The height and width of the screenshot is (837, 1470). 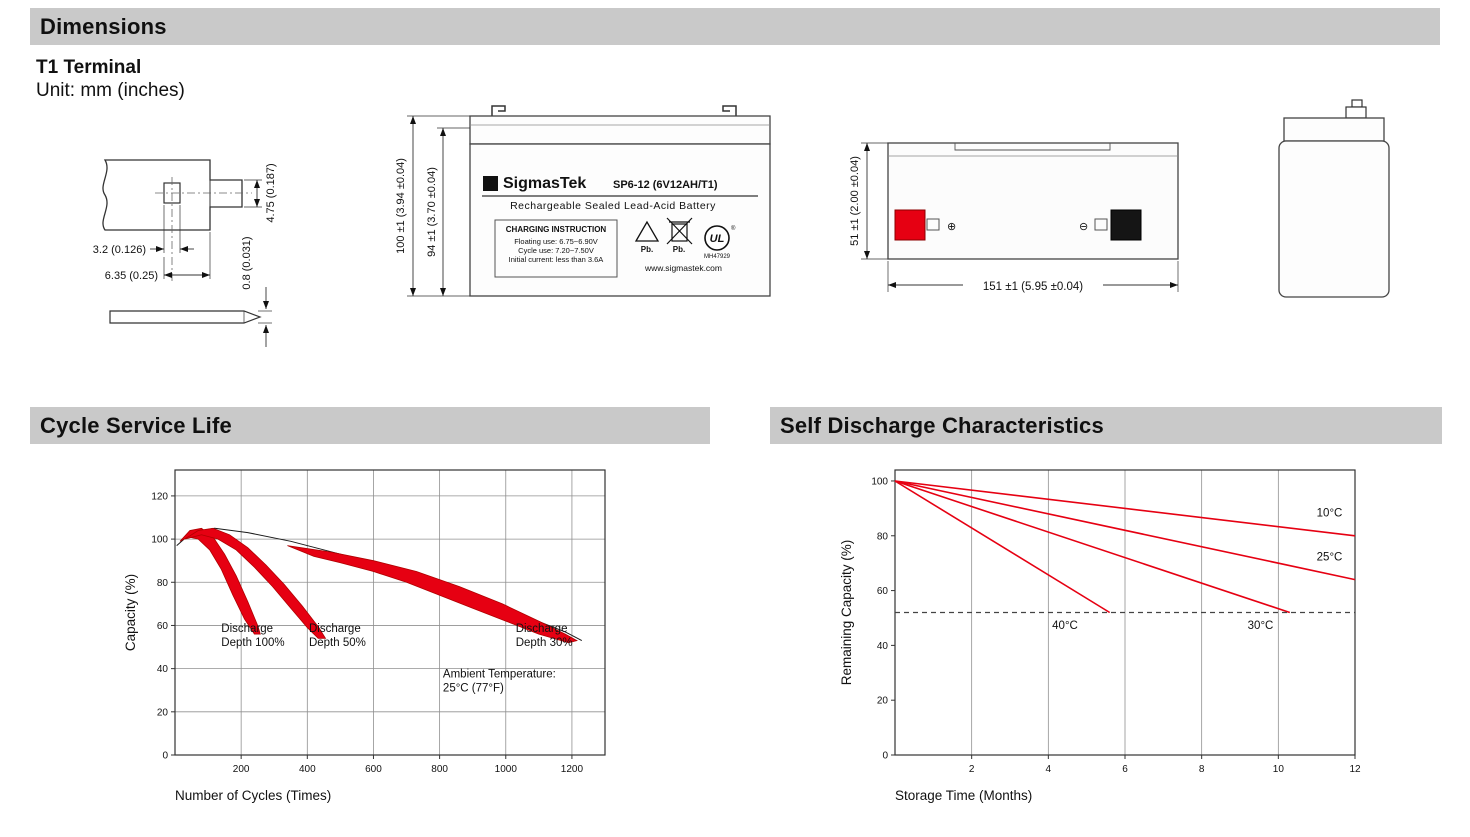 I want to click on svg-text: 1200, so click(x=572, y=769).